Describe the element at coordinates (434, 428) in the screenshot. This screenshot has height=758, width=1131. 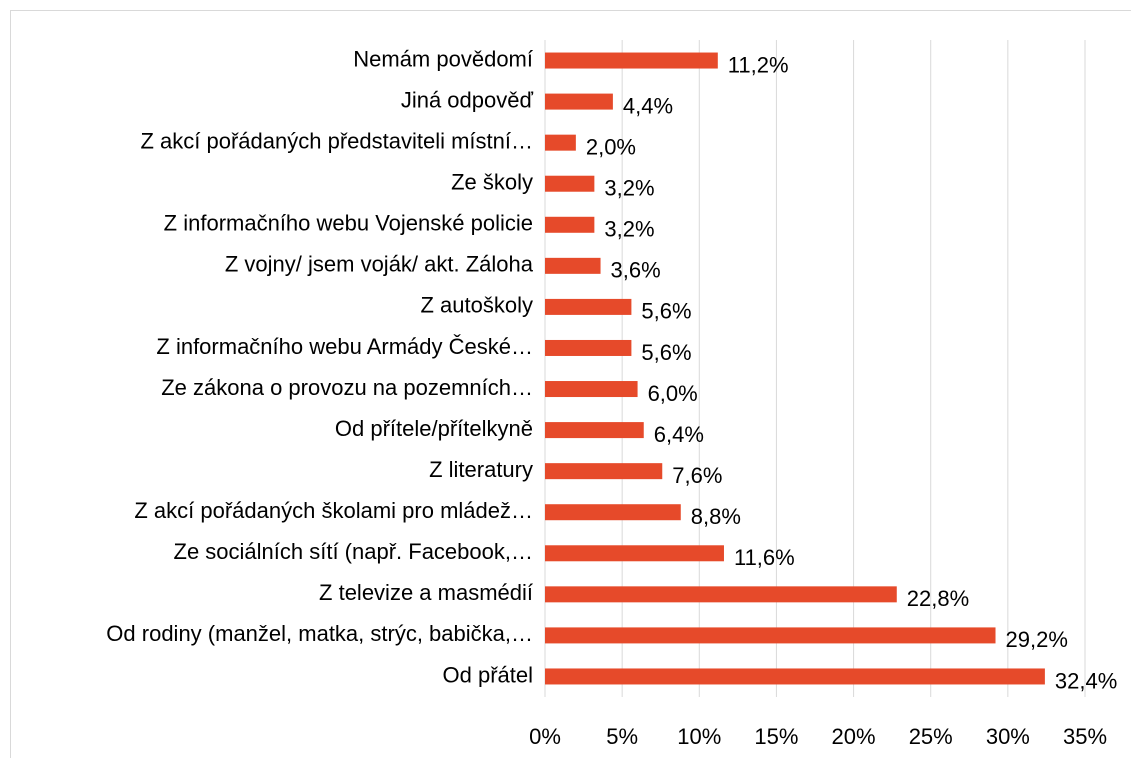
I see `y-tick-label: Od přítele/přítelkyně` at that location.